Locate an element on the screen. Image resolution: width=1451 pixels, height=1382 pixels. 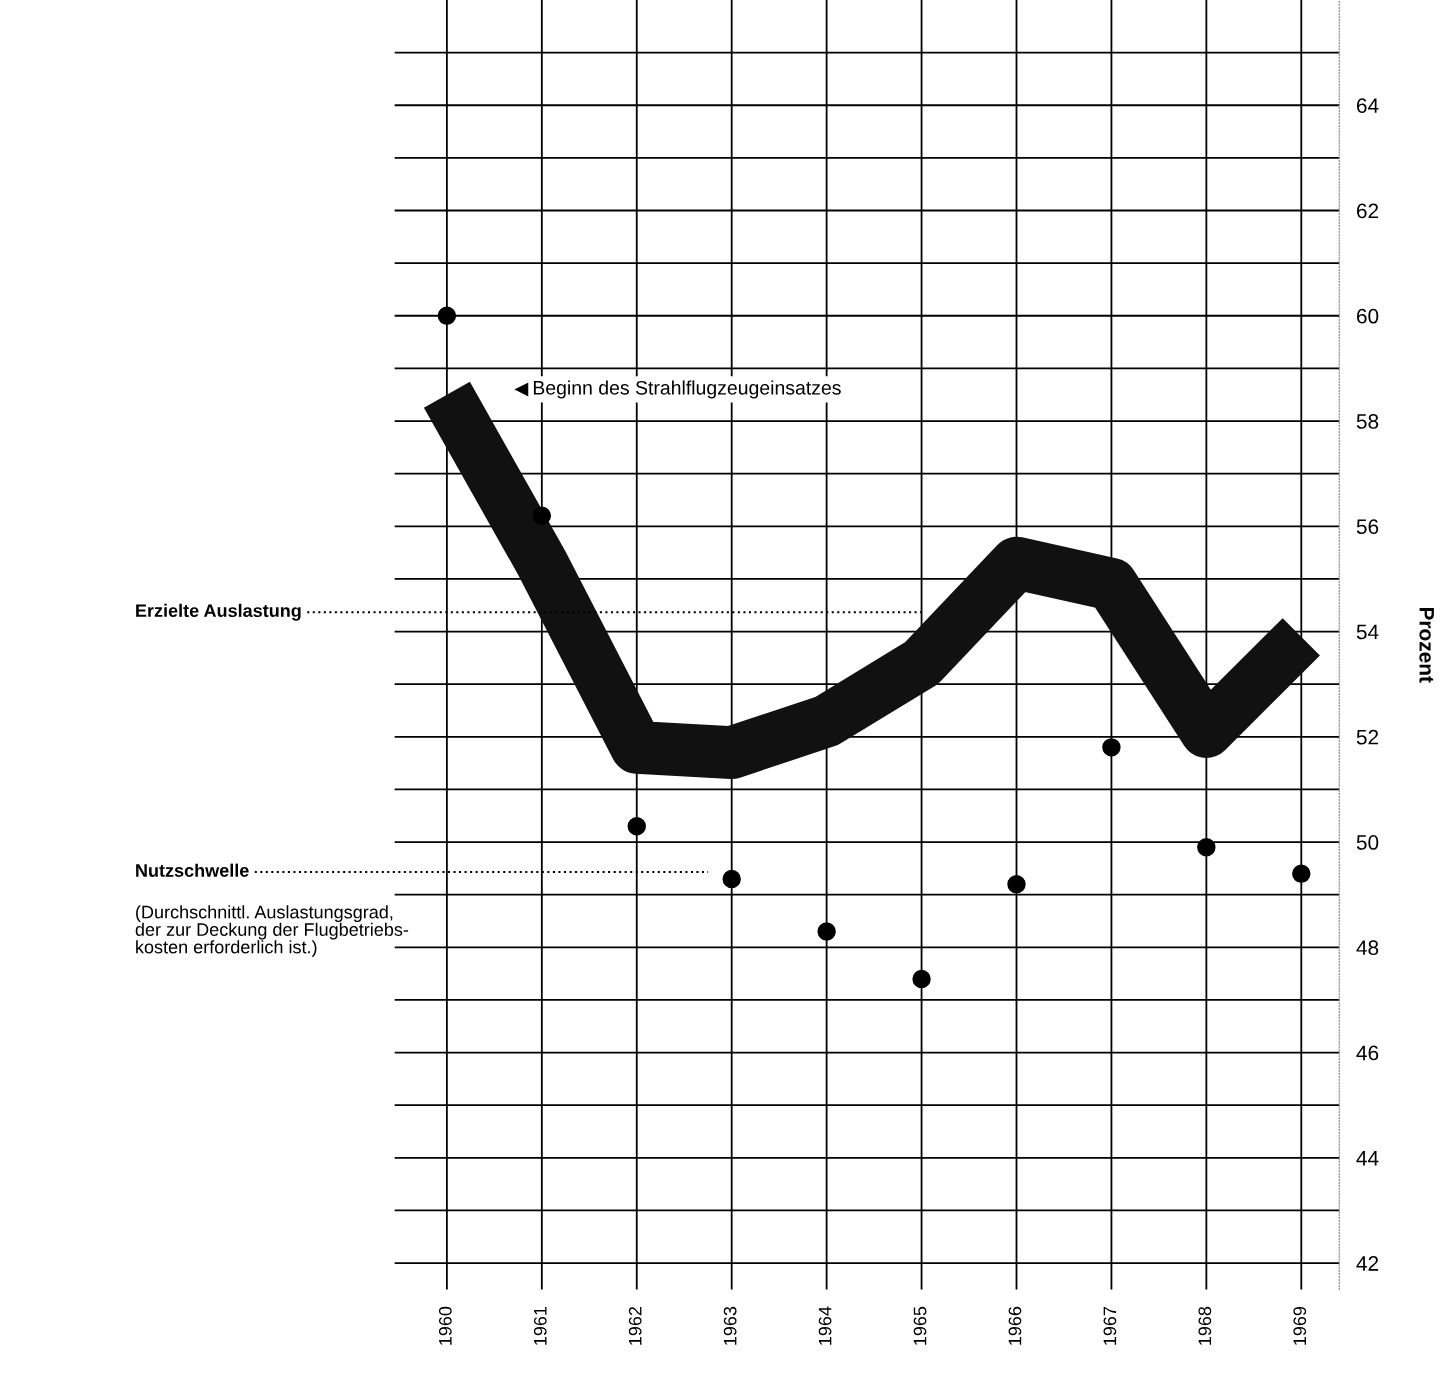
y-tick-label: 42 is located at coordinates (1367, 1263).